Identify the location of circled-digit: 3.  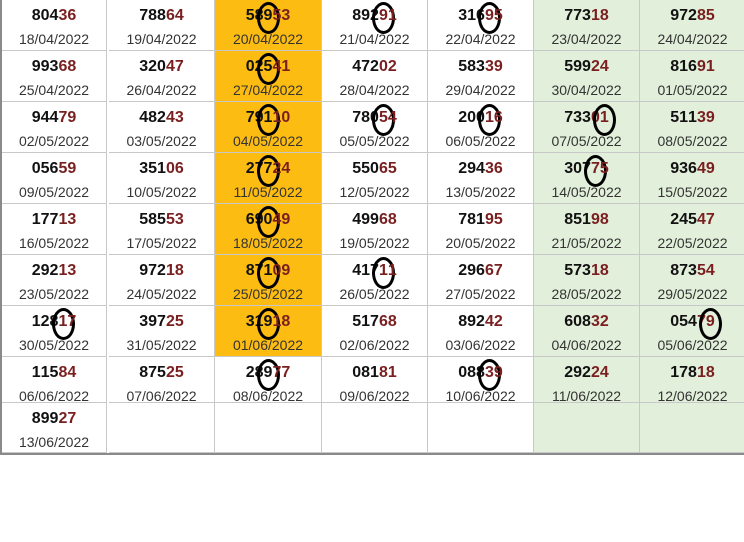
(490, 375).